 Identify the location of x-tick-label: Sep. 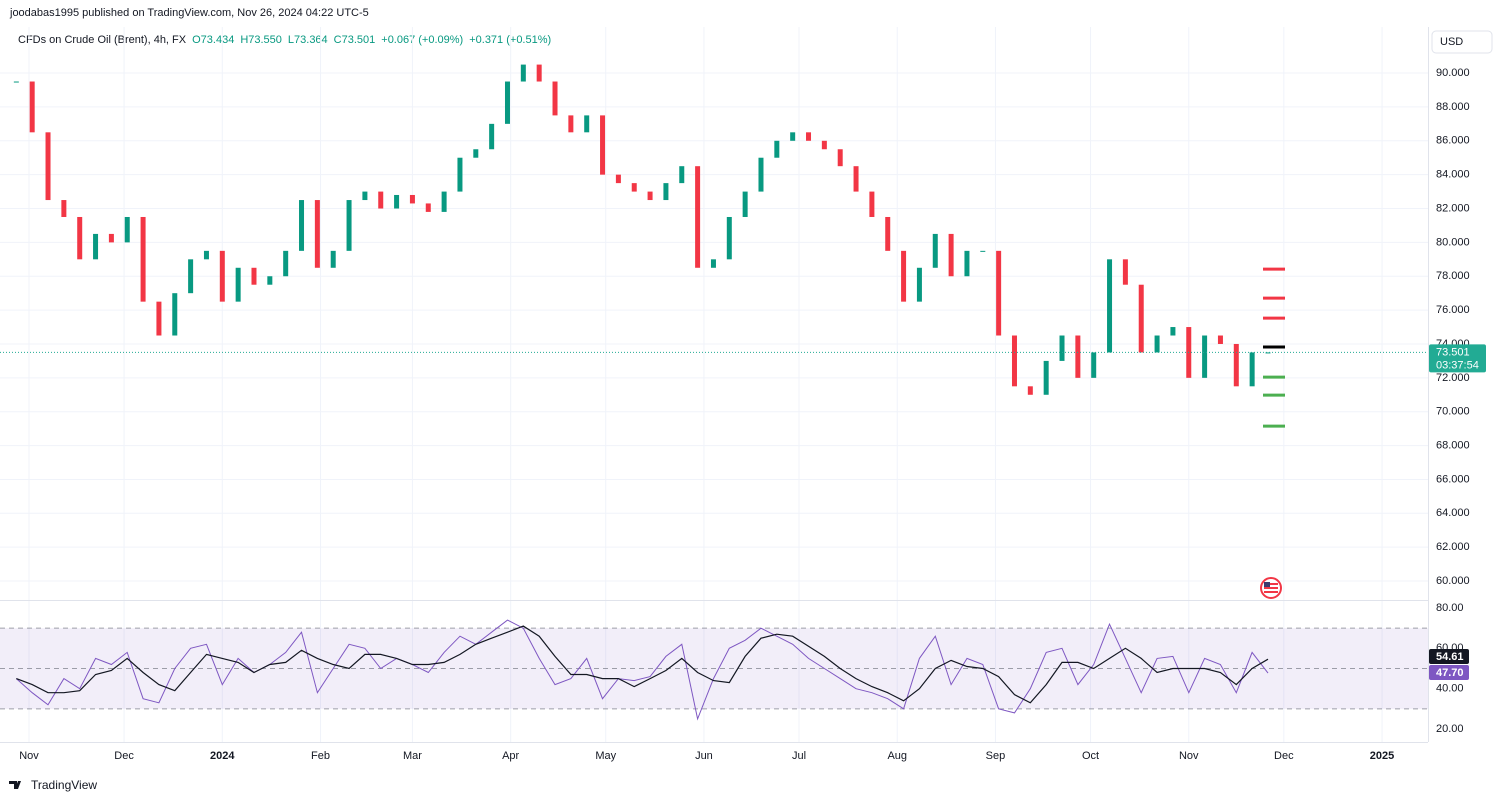
(996, 756).